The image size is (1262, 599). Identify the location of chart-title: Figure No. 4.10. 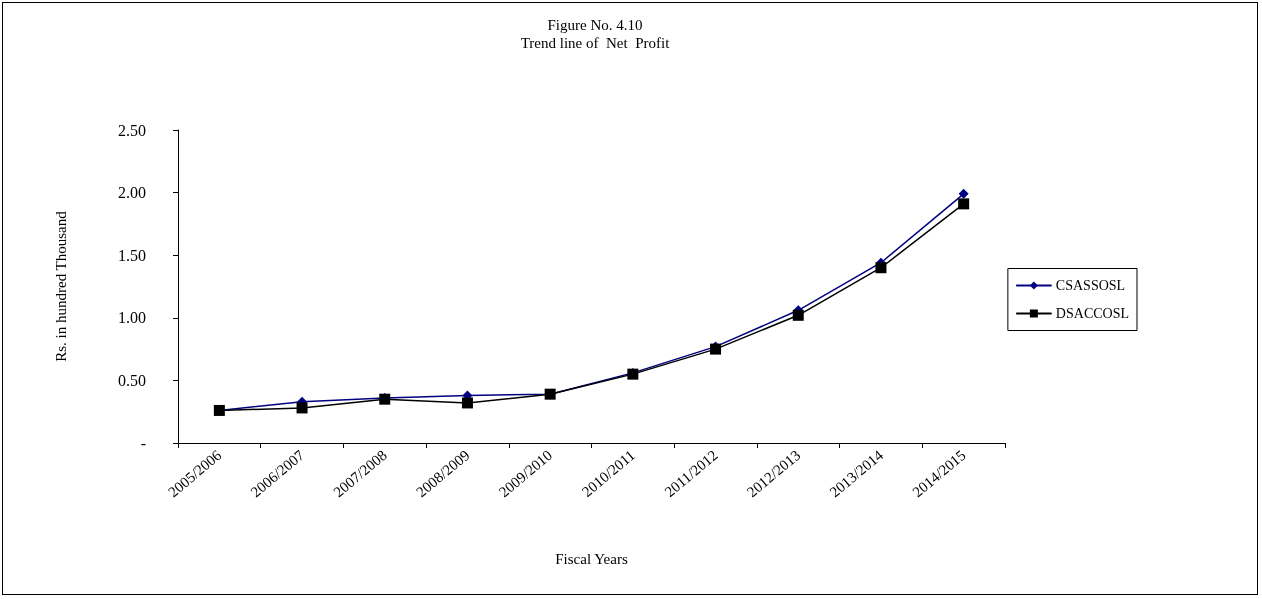
(595, 24).